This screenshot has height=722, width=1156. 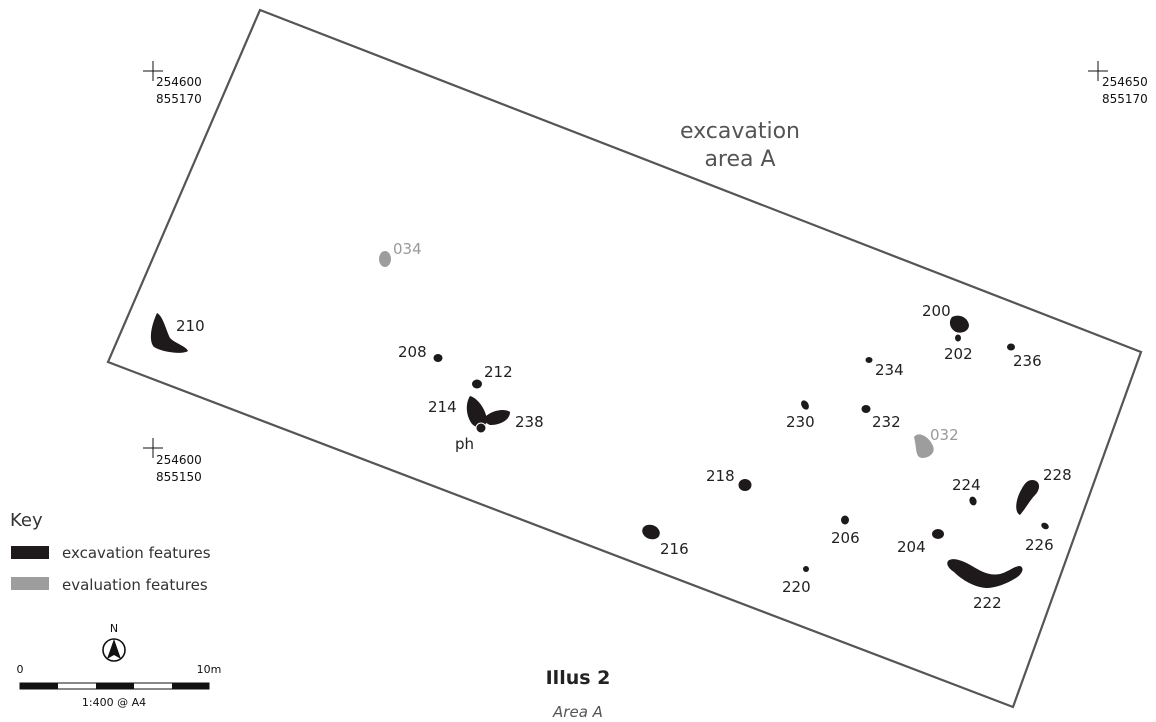 I want to click on scale-start-label: 0, so click(x=20, y=669).